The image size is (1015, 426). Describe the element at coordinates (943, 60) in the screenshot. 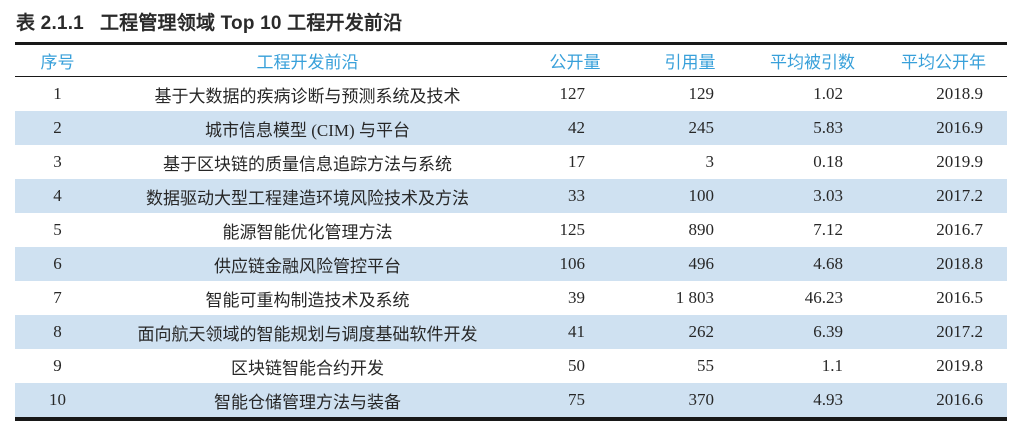

I see `col-header-avg-year: 平均公开年` at that location.